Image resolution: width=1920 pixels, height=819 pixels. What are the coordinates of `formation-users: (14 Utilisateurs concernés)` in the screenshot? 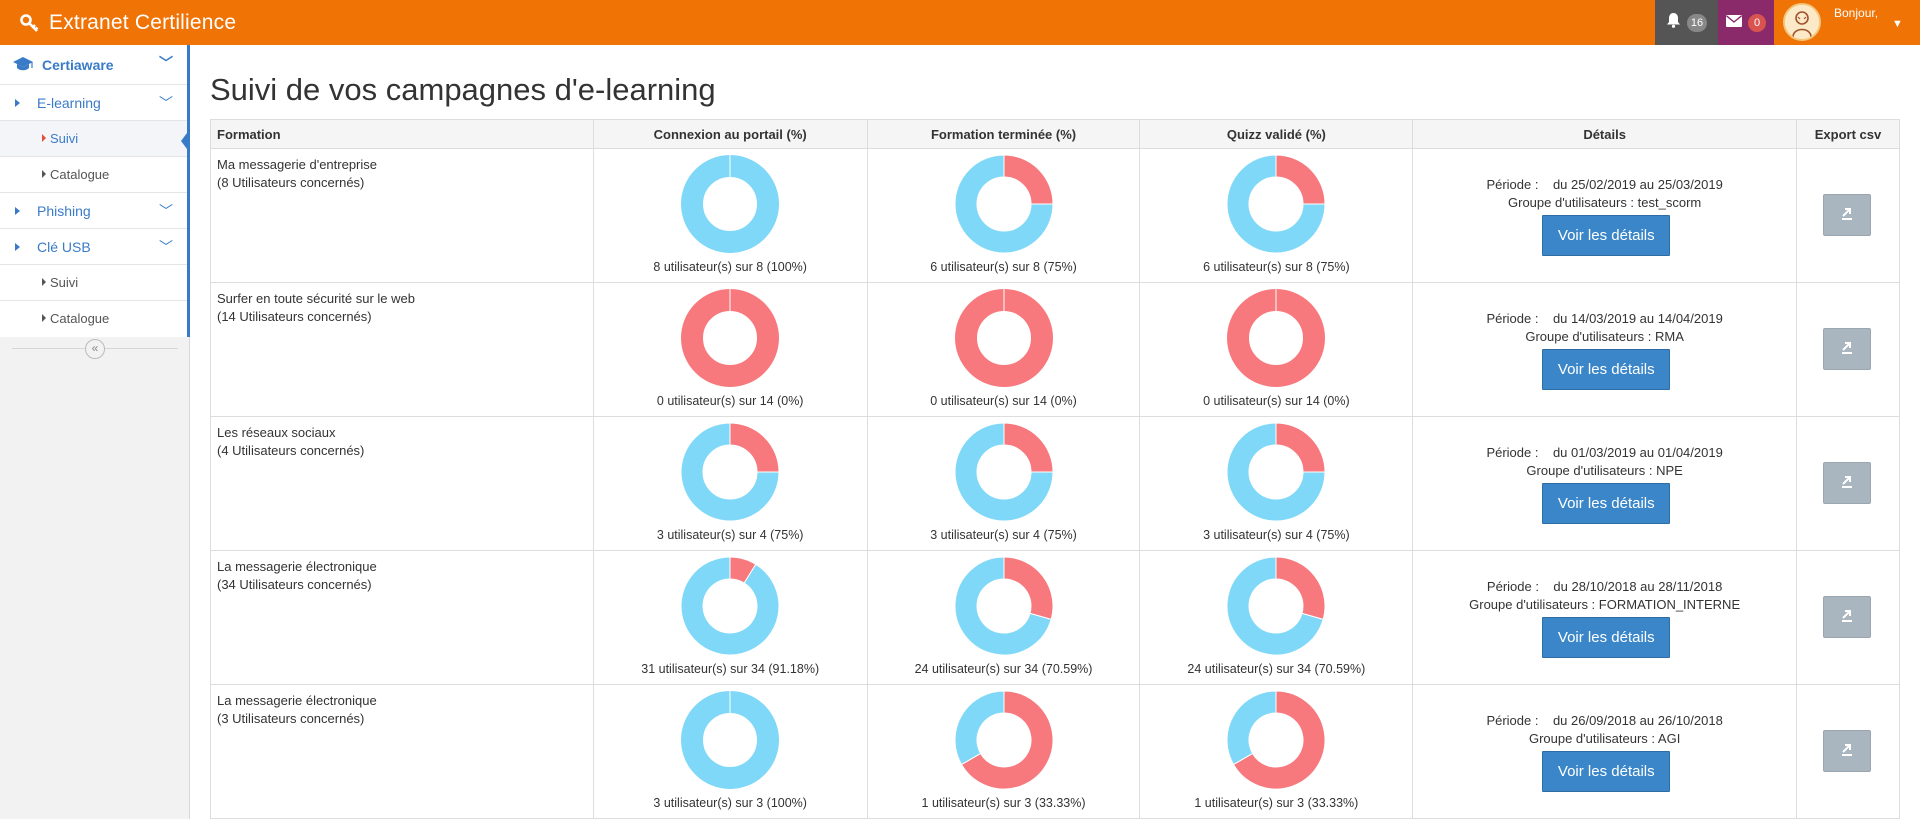 It's located at (294, 316).